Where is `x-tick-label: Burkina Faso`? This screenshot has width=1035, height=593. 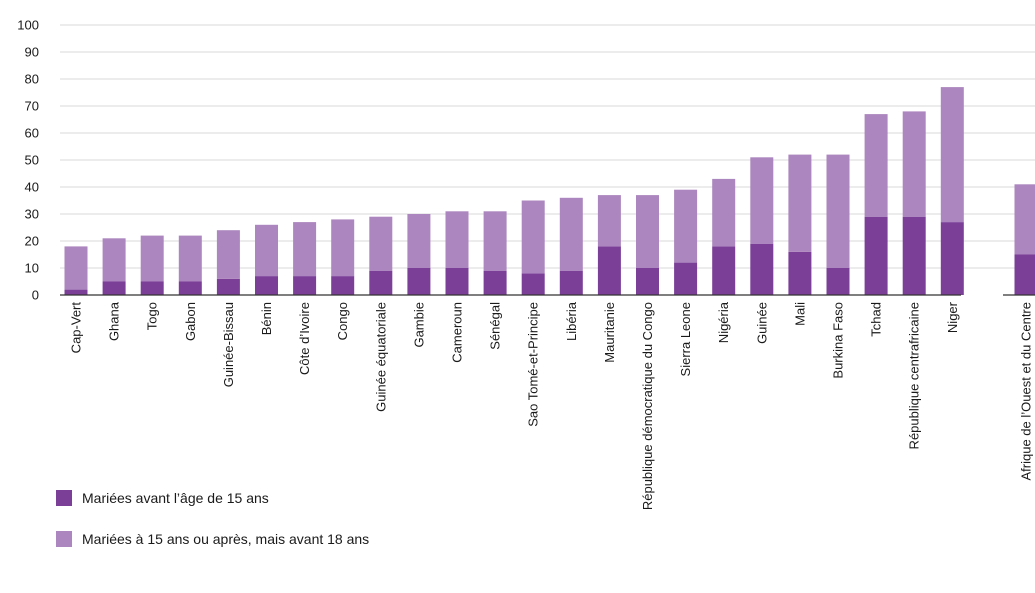
x-tick-label: Burkina Faso is located at coordinates (838, 340).